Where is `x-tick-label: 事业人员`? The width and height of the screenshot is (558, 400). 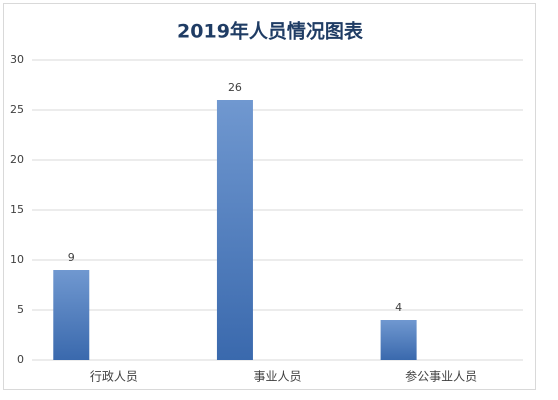 x-tick-label: 事业人员 is located at coordinates (277, 377).